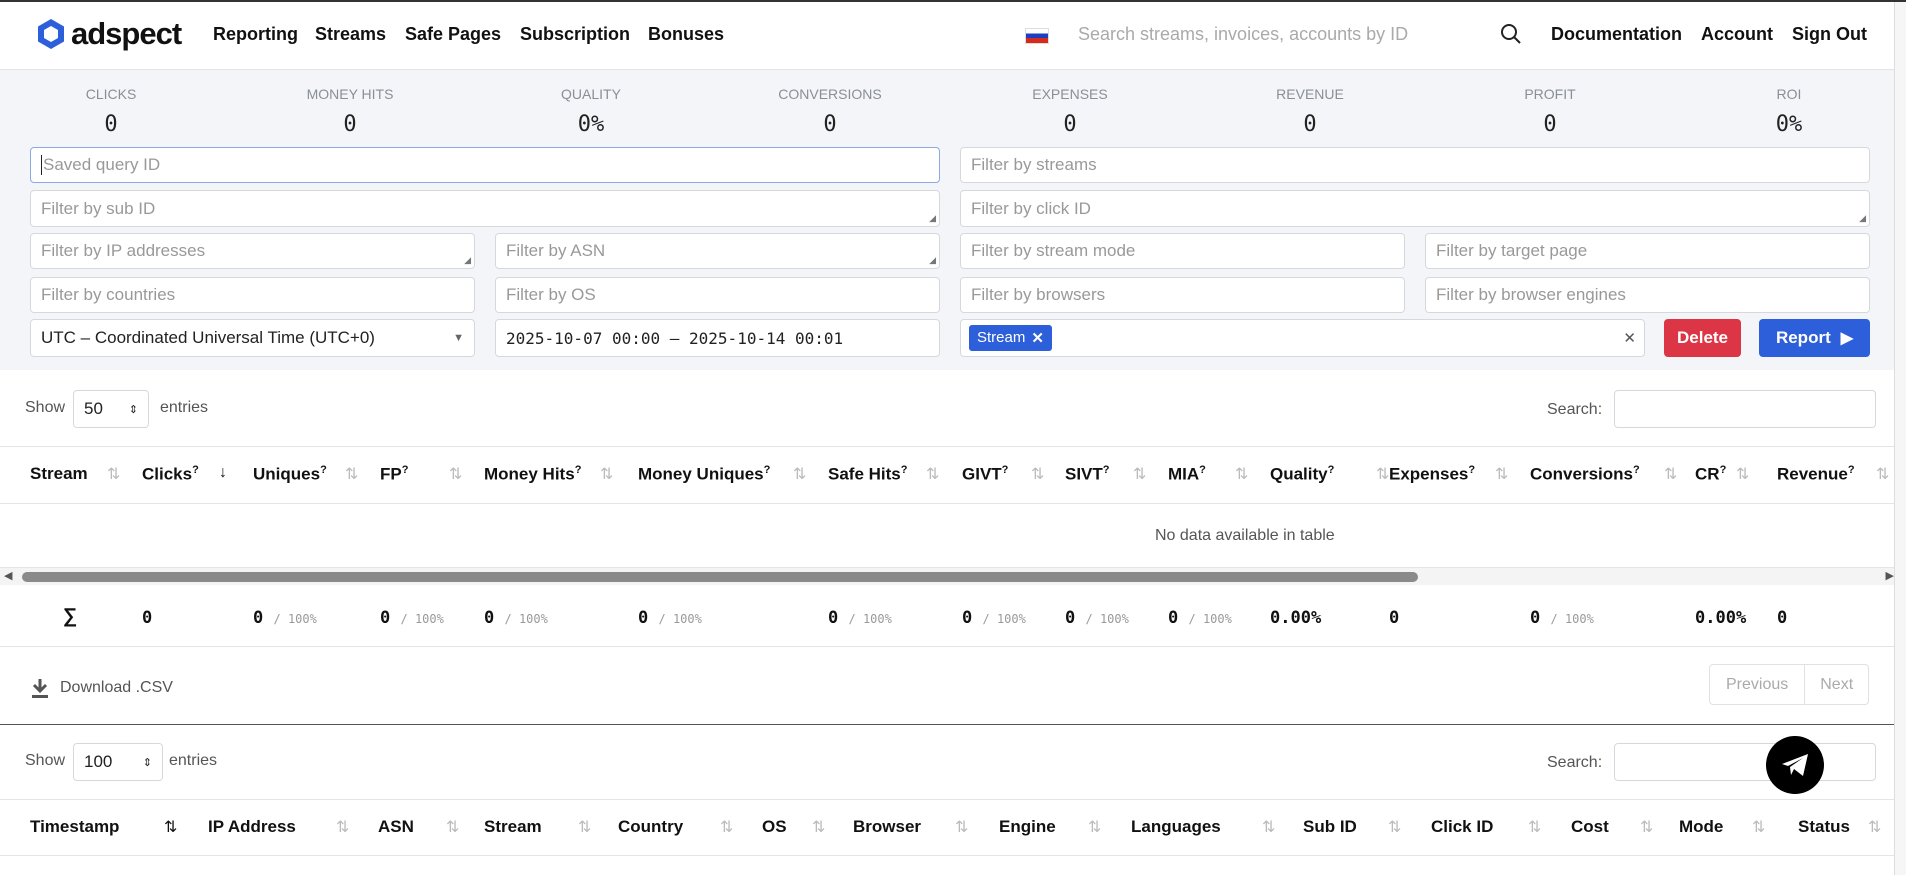 The height and width of the screenshot is (875, 1906). I want to click on nav-streams: Streams, so click(351, 34).